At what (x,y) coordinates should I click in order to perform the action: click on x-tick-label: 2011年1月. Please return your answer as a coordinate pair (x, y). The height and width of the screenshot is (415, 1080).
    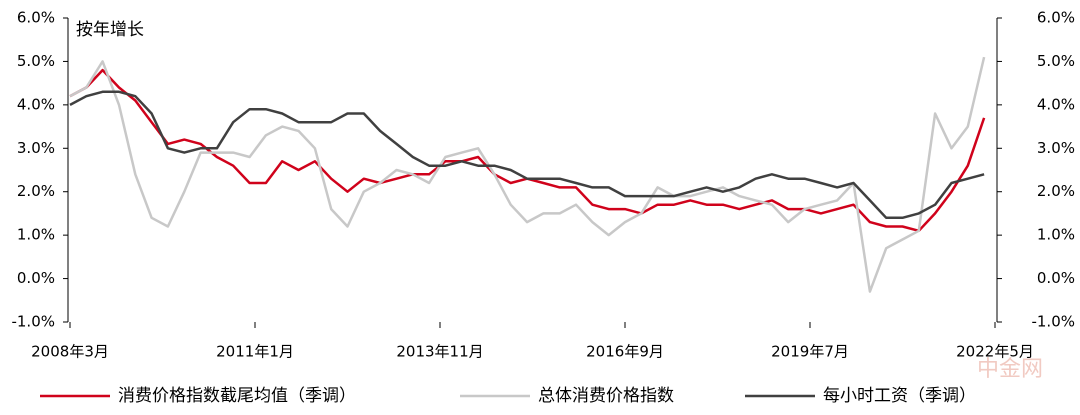
    Looking at the image, I should click on (255, 352).